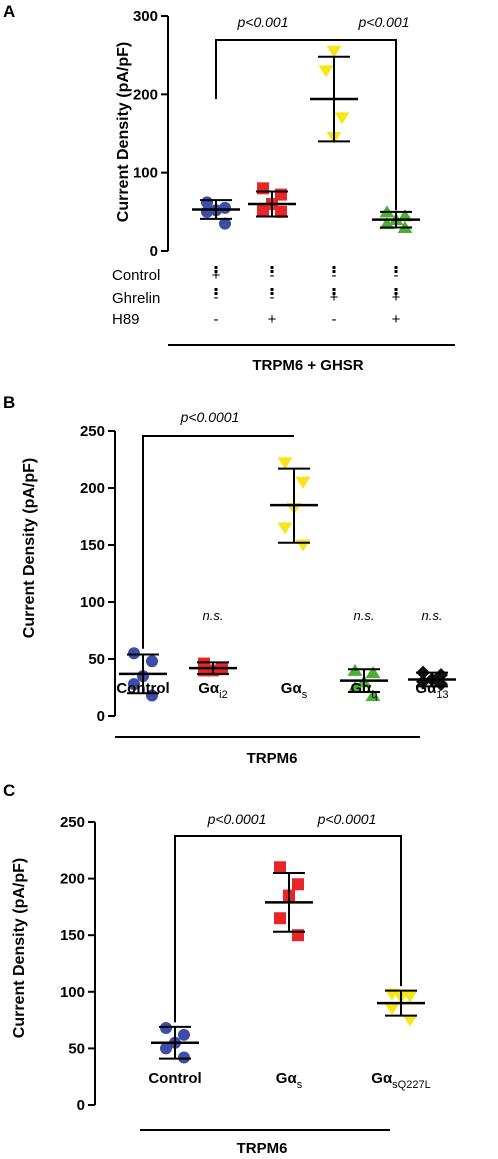 The width and height of the screenshot is (498, 1159). What do you see at coordinates (96, 659) in the screenshot?
I see `y-tick-label: 50` at bounding box center [96, 659].